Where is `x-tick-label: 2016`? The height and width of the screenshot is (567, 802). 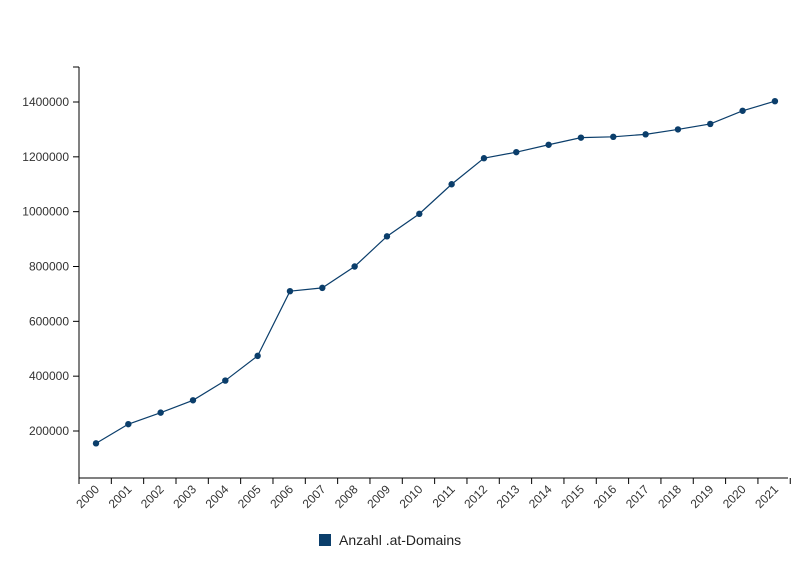 x-tick-label: 2016 is located at coordinates (605, 496).